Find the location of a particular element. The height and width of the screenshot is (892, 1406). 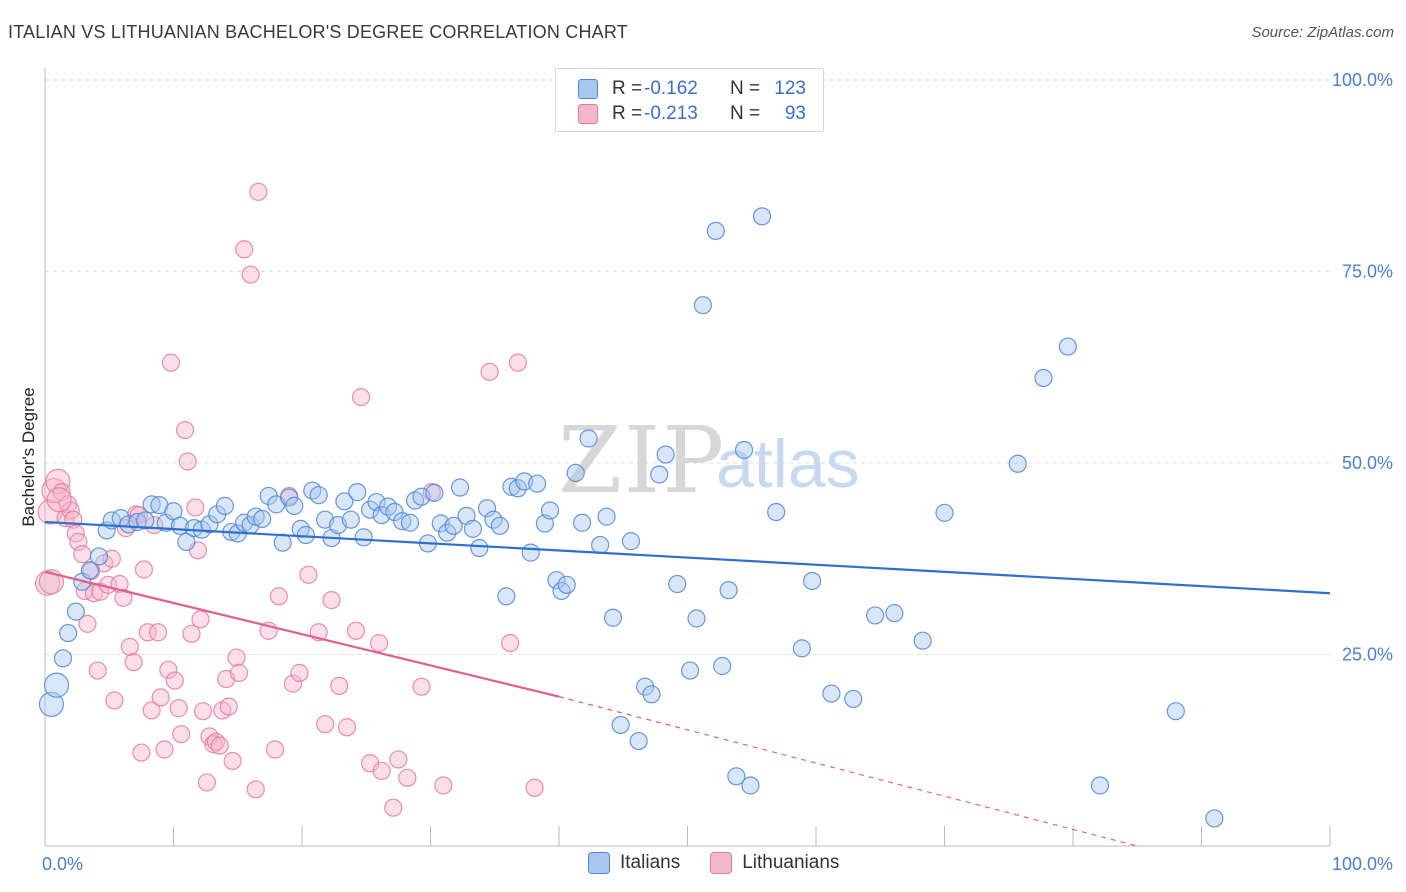

x-tick-label: 100.0% is located at coordinates (1362, 864).